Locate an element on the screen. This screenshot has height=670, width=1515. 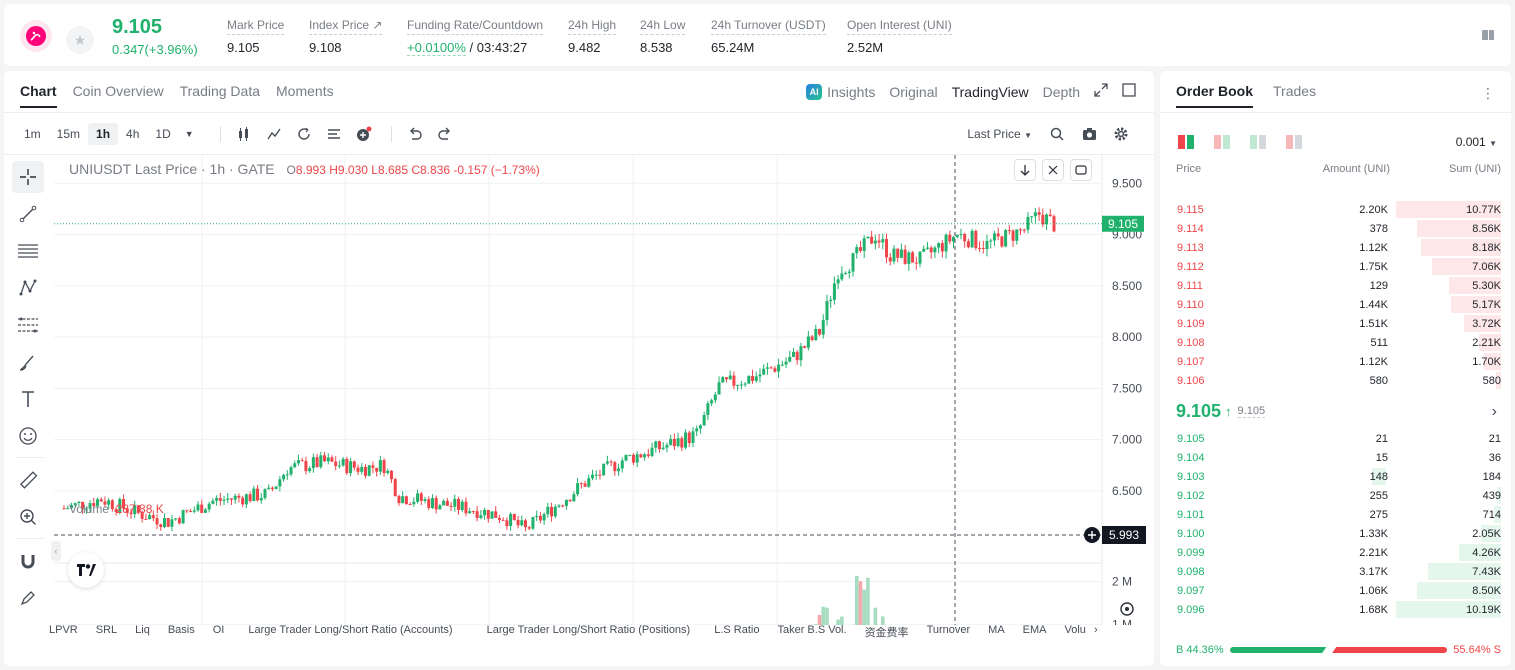
book-row: 9.108 511 2.21K is located at coordinates (1334, 342).